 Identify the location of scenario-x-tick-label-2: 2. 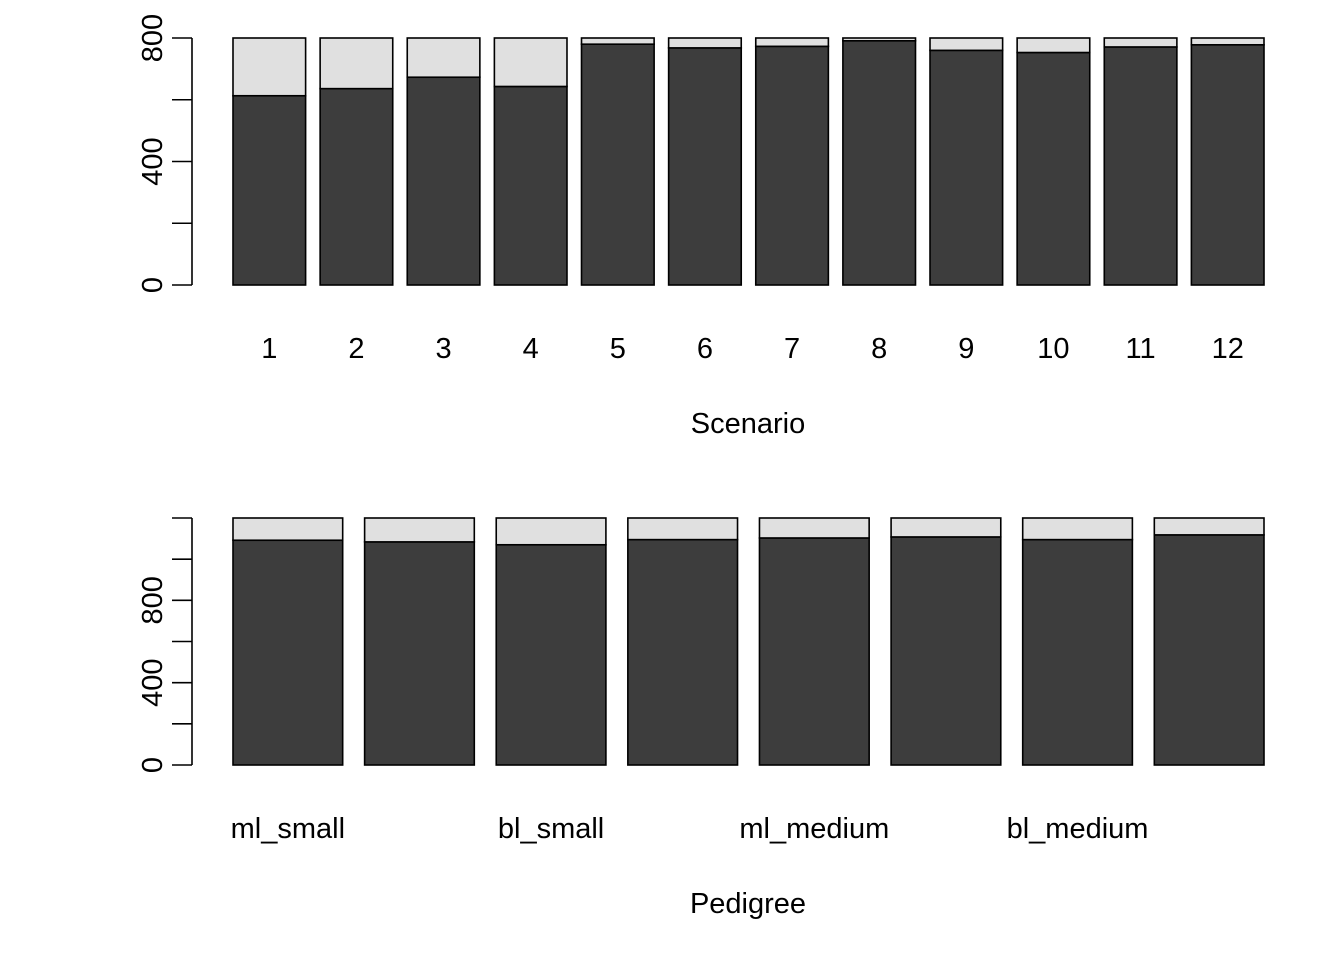
(356, 349).